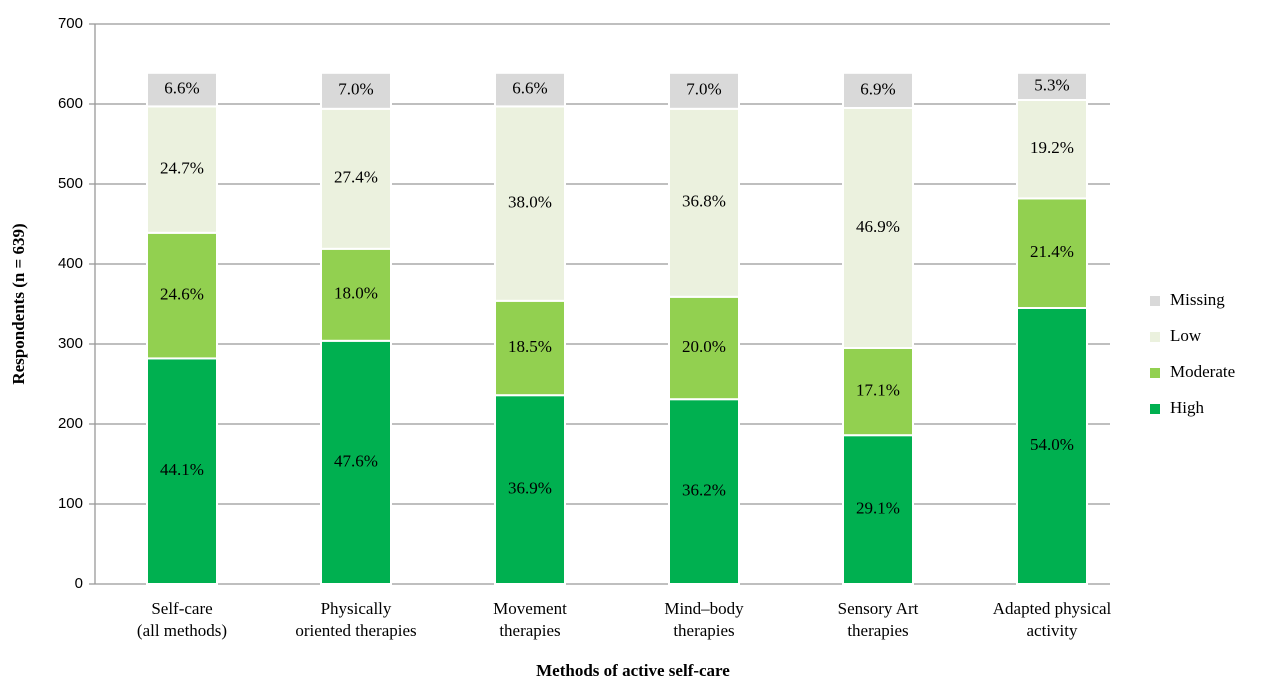 The height and width of the screenshot is (688, 1266). What do you see at coordinates (1186, 335) in the screenshot?
I see `legend-label: Low` at bounding box center [1186, 335].